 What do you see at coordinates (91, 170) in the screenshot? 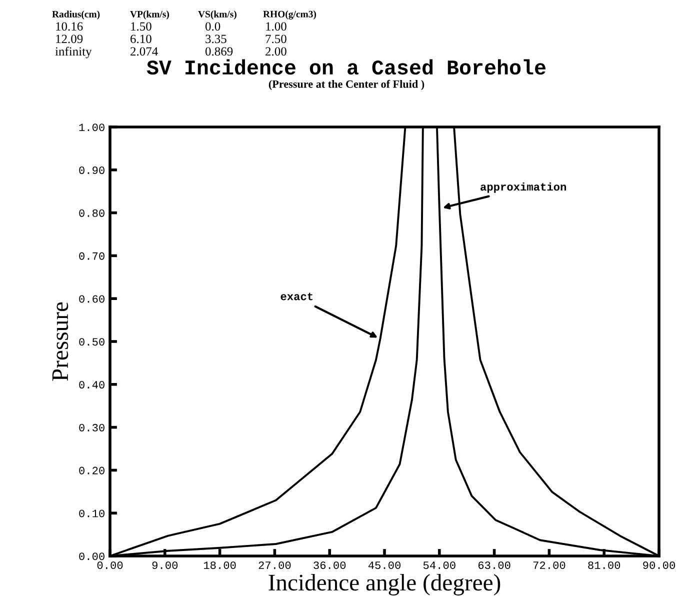
I see `y-tick-label: 0.90` at bounding box center [91, 170].